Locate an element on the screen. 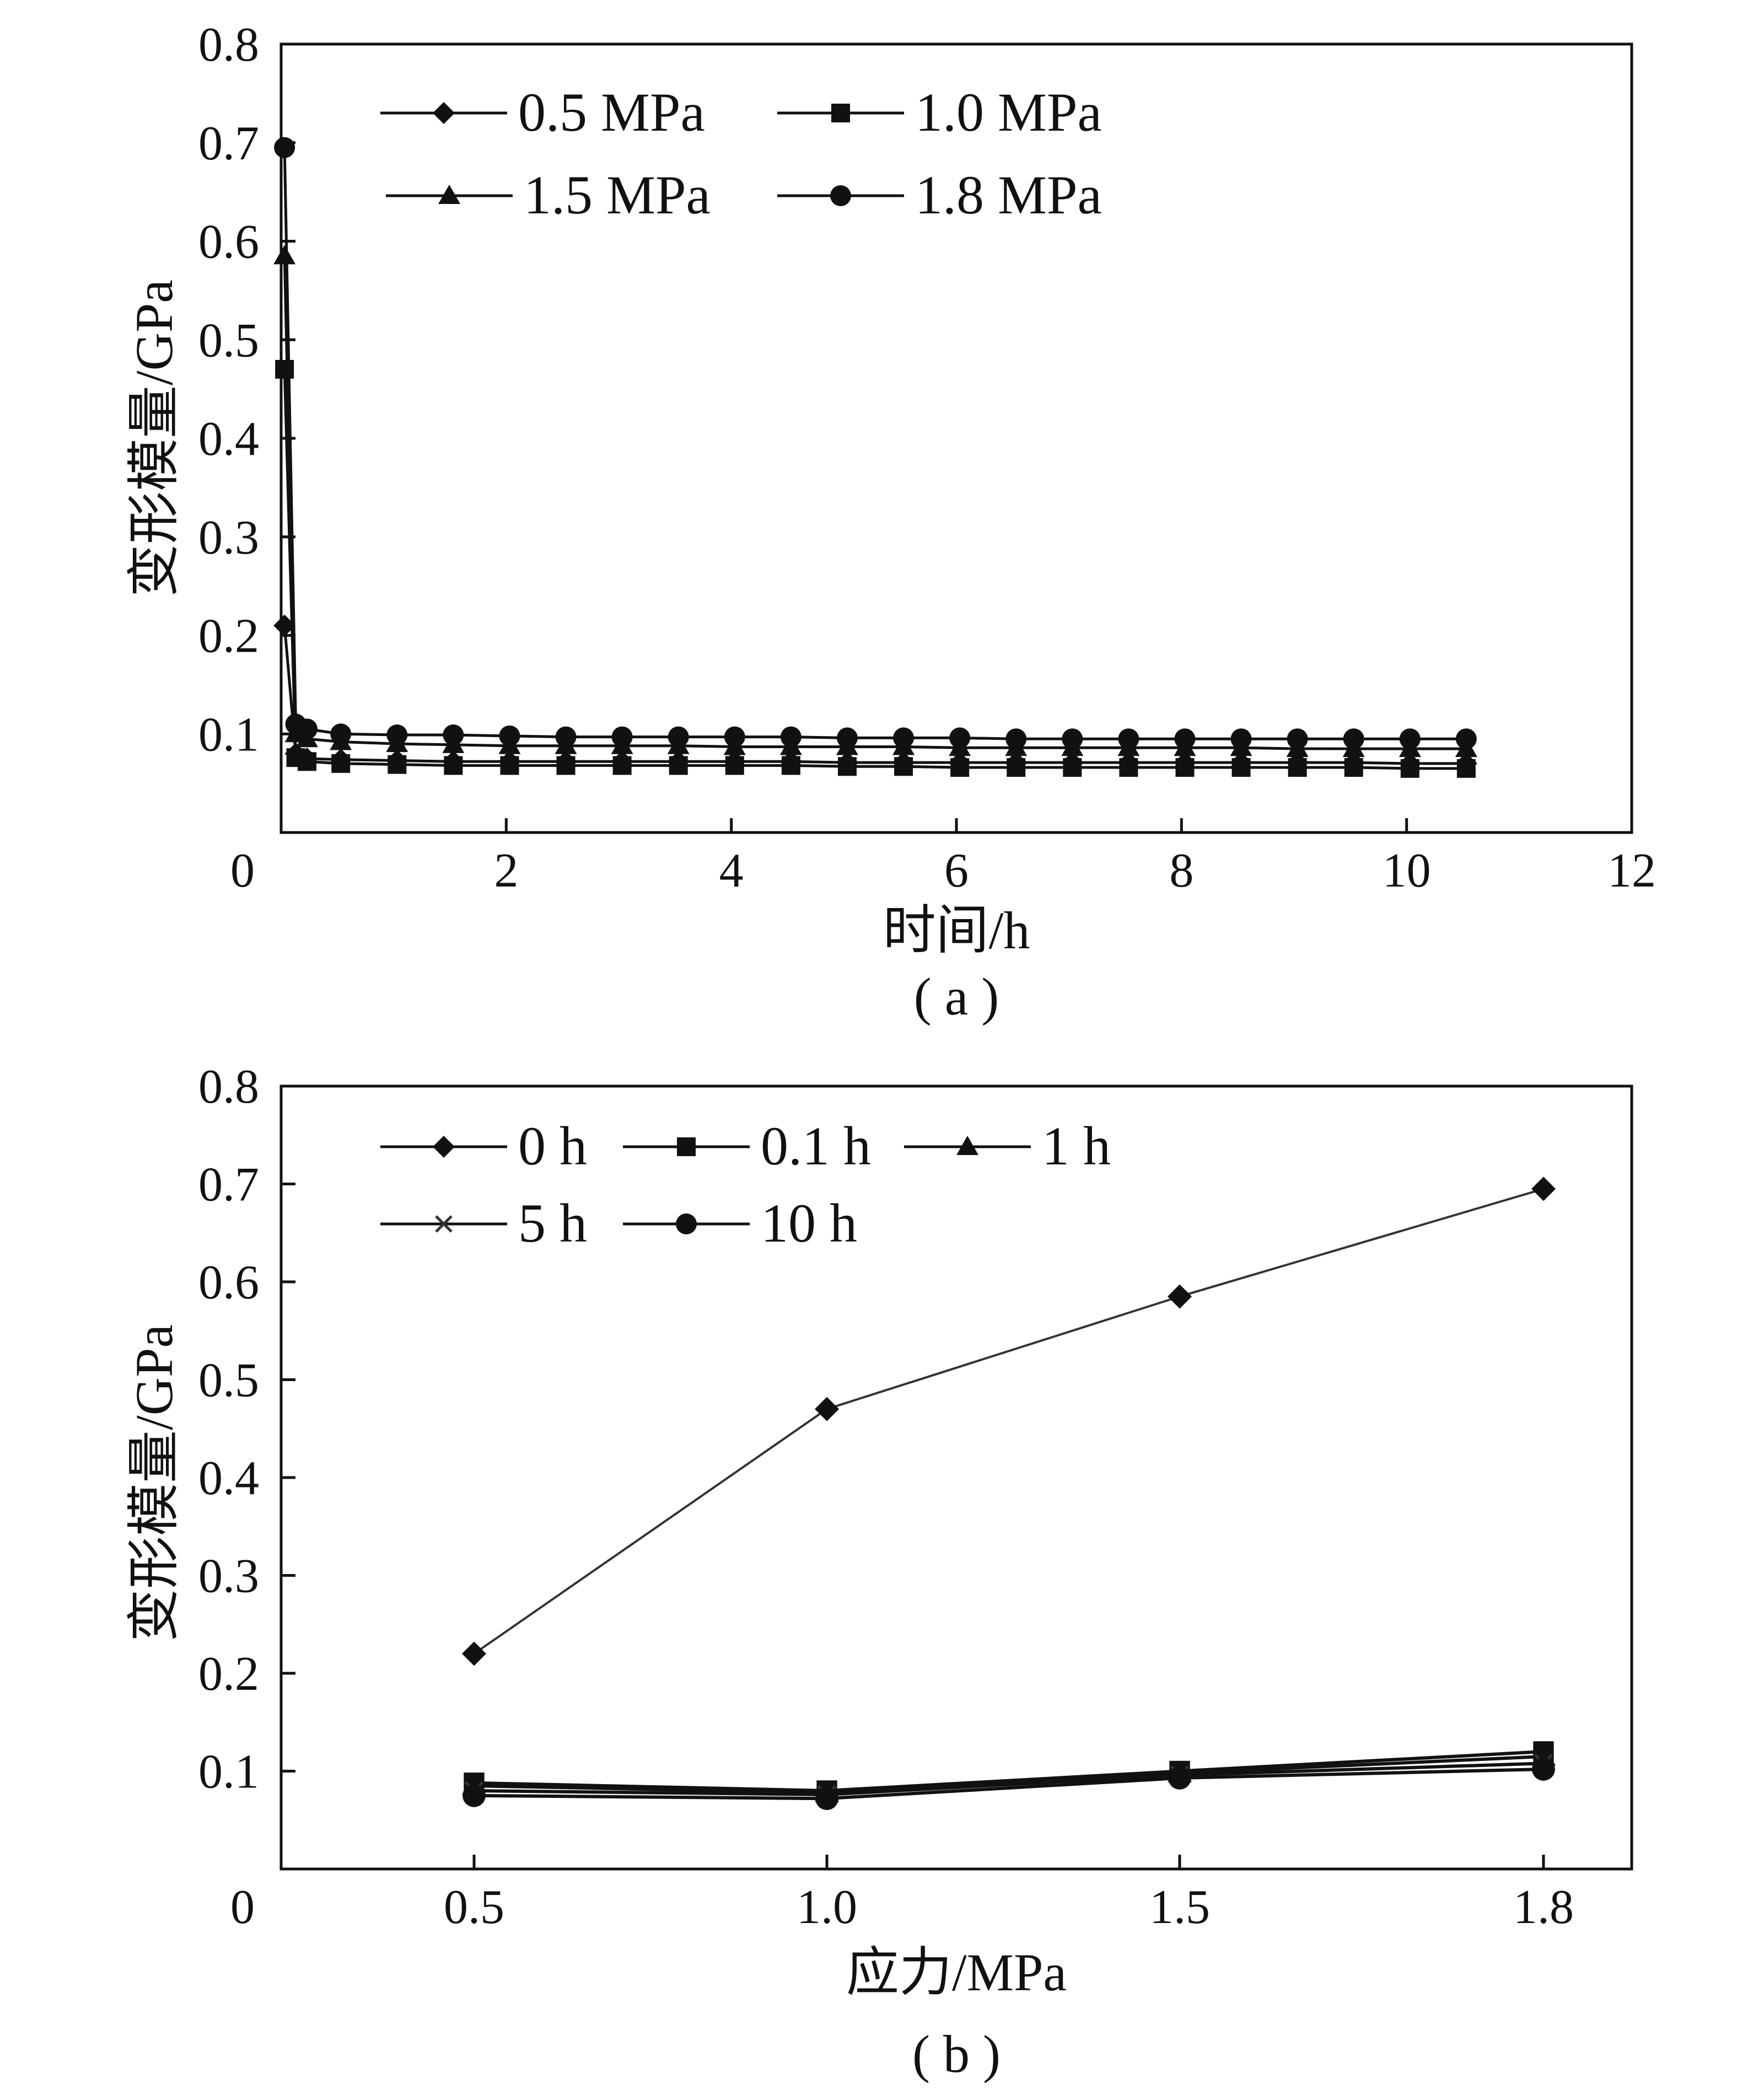  chart-a-series-line is located at coordinates (875, 569).